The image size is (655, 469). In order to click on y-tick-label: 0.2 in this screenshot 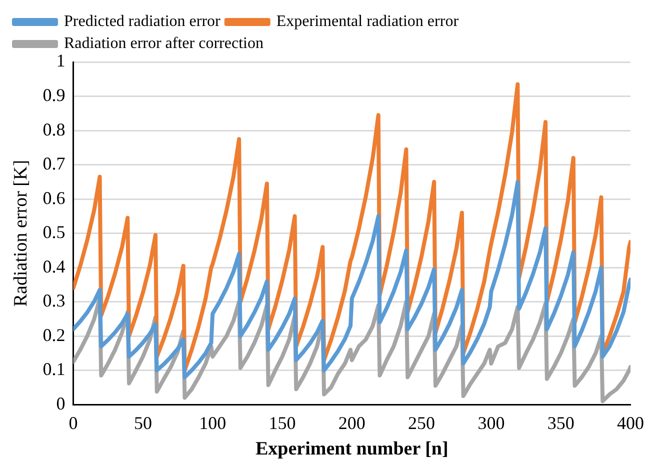, I will do `click(54, 334)`.